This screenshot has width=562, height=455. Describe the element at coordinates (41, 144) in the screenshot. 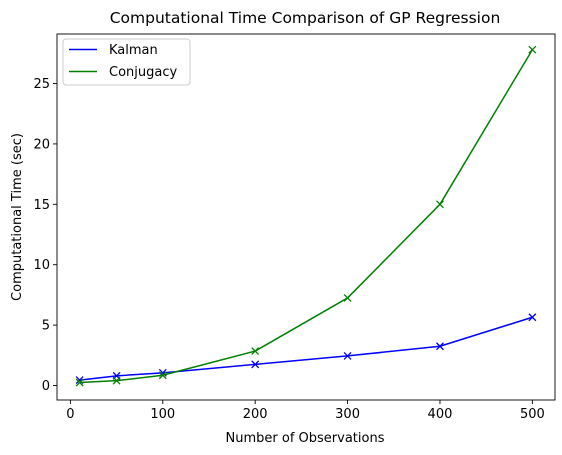

I see `y-tick-label: 20` at that location.